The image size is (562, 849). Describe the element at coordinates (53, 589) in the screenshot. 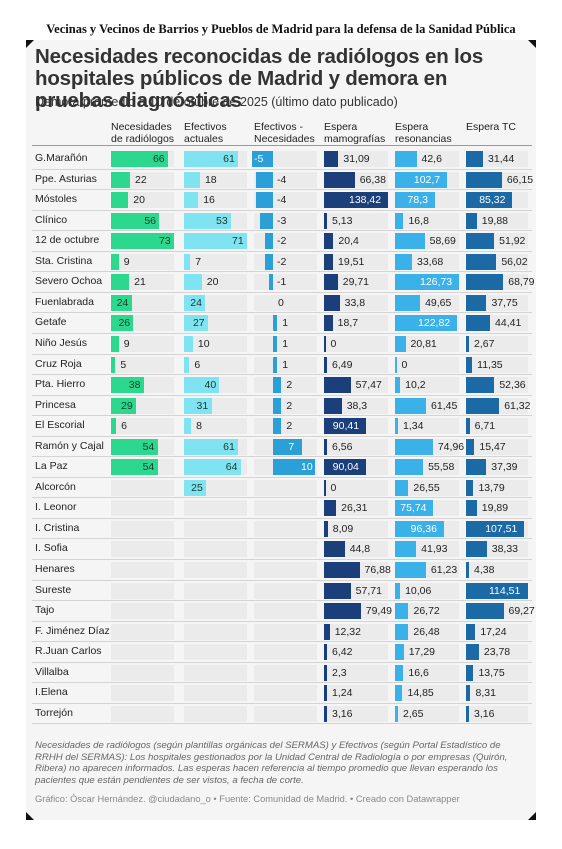

I see `row-label: Sureste` at that location.